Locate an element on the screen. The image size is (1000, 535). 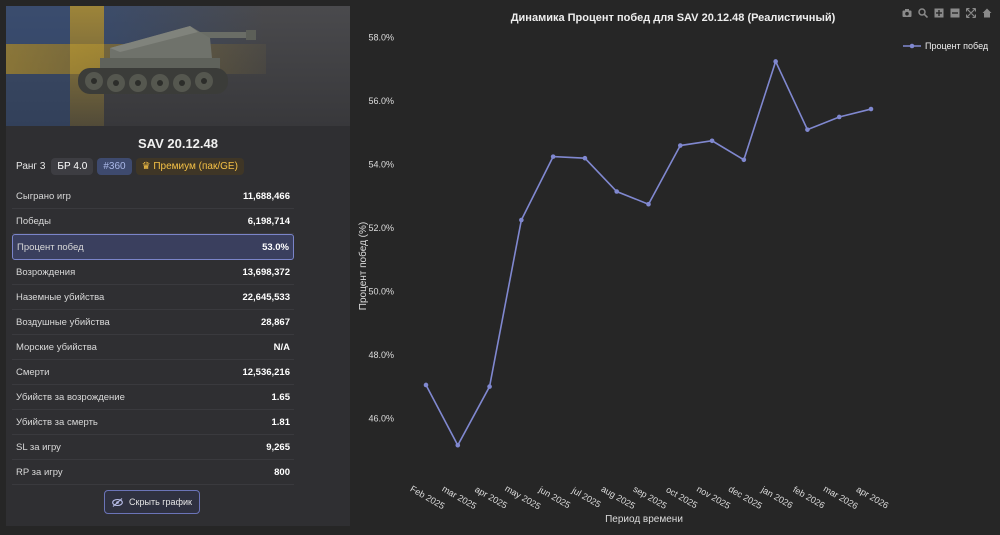
hide-chart-label: Скрыть график is located at coordinates (160, 502).